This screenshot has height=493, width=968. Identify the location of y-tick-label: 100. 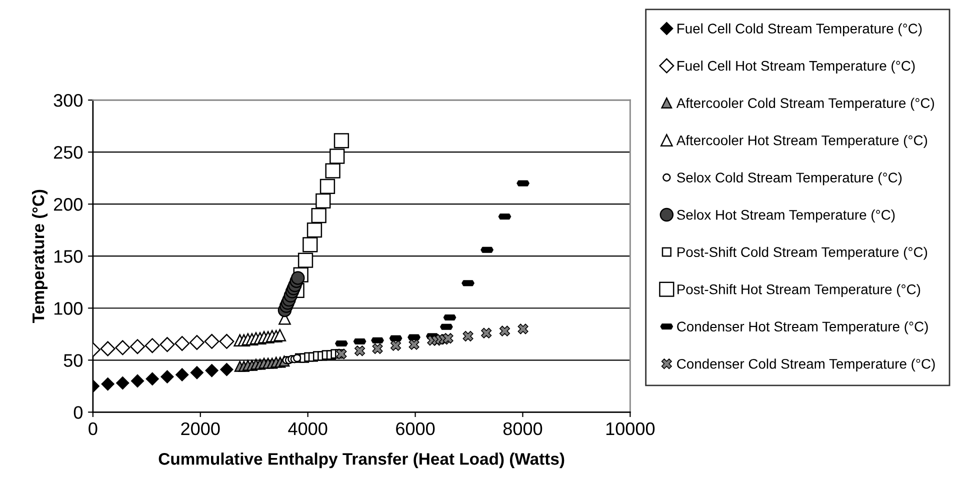
(68, 308).